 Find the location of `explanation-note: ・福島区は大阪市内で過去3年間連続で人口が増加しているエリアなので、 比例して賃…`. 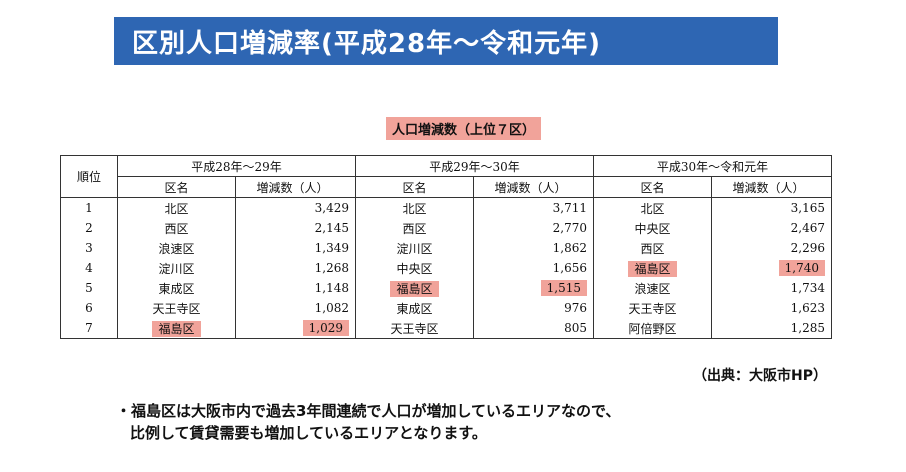

explanation-note: ・福島区は大阪市内で過去3年間連続で人口が増加しているエリアなので、 比例して賃… is located at coordinates (368, 422).